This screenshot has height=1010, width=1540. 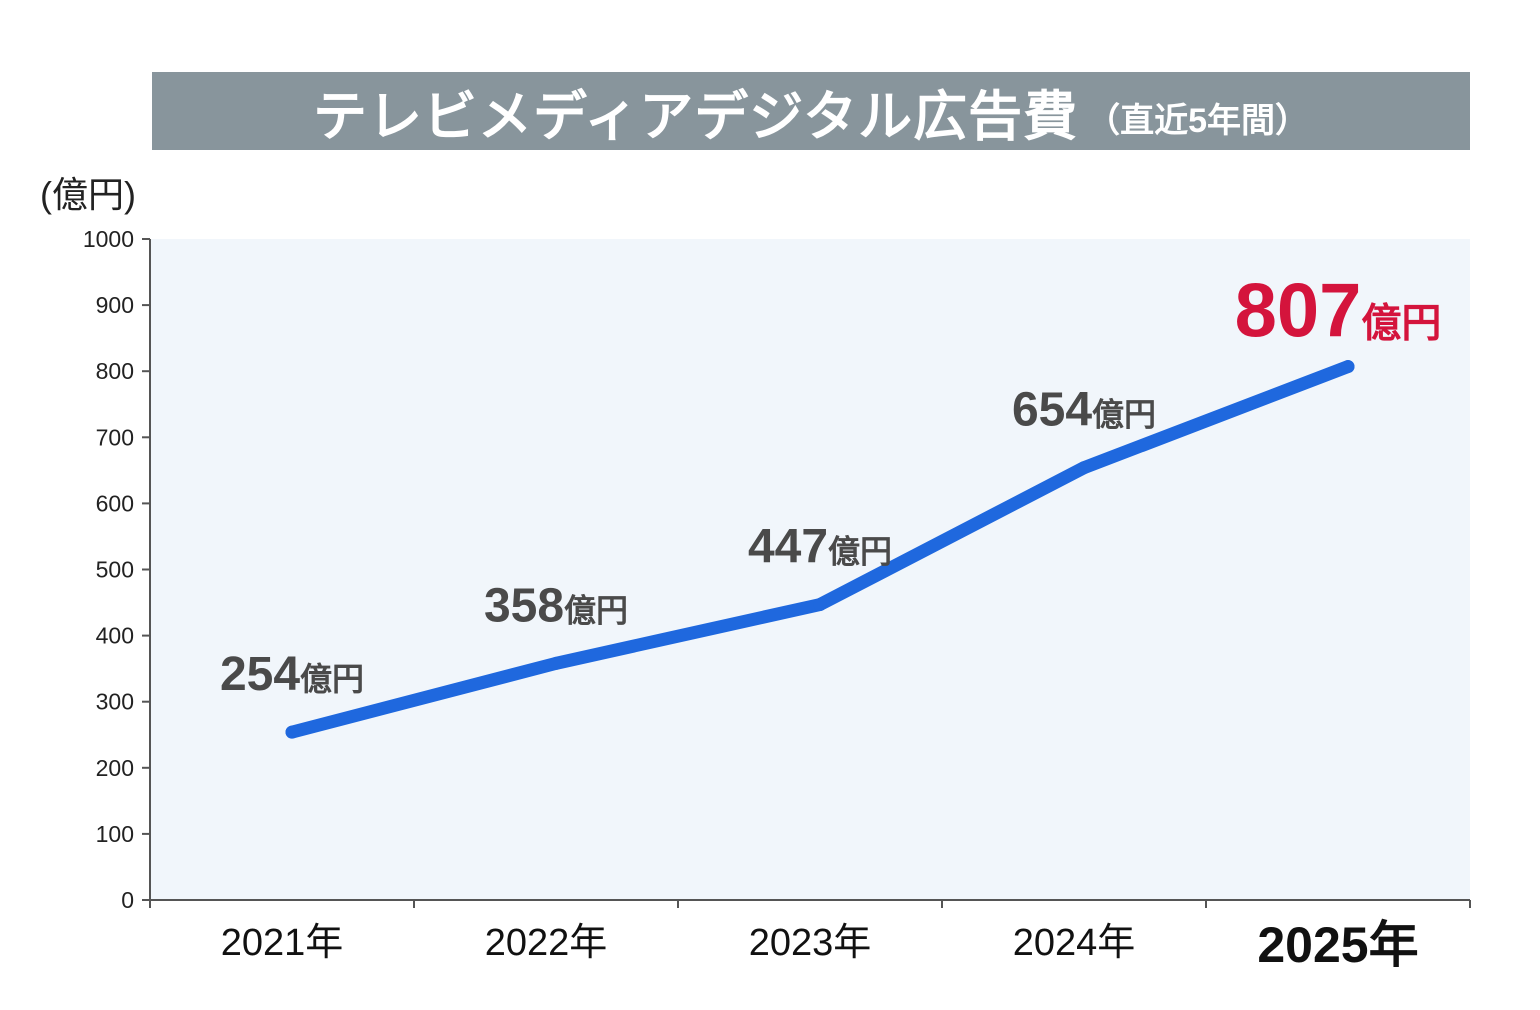 I want to click on data-label-value: 254, so click(x=260, y=674).